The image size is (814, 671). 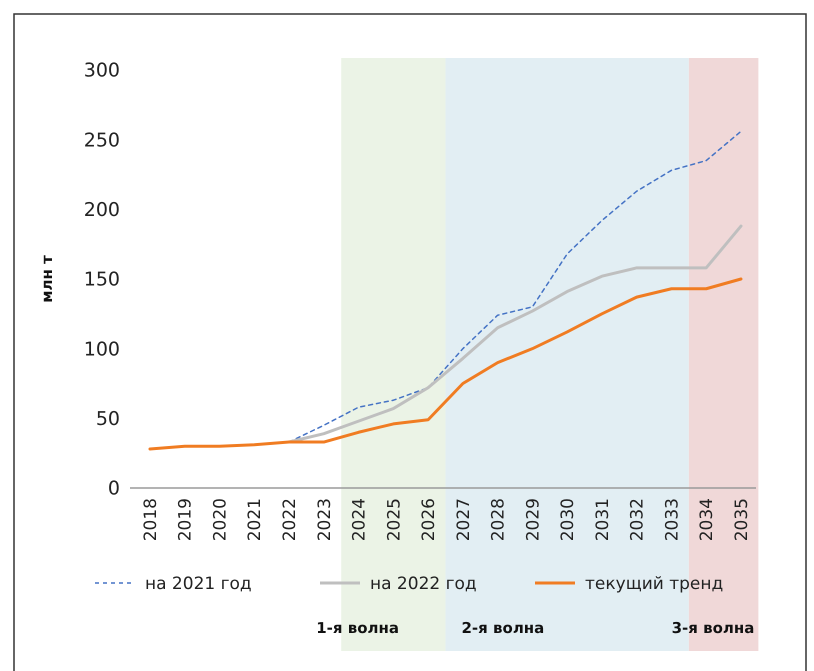 I want to click on y-tick-label: 50, so click(x=108, y=419).